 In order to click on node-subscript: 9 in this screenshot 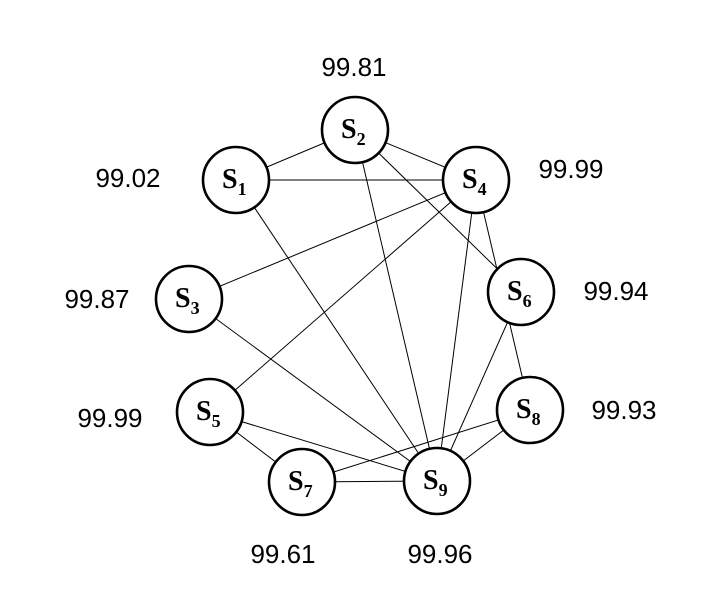, I will do `click(443, 490)`.